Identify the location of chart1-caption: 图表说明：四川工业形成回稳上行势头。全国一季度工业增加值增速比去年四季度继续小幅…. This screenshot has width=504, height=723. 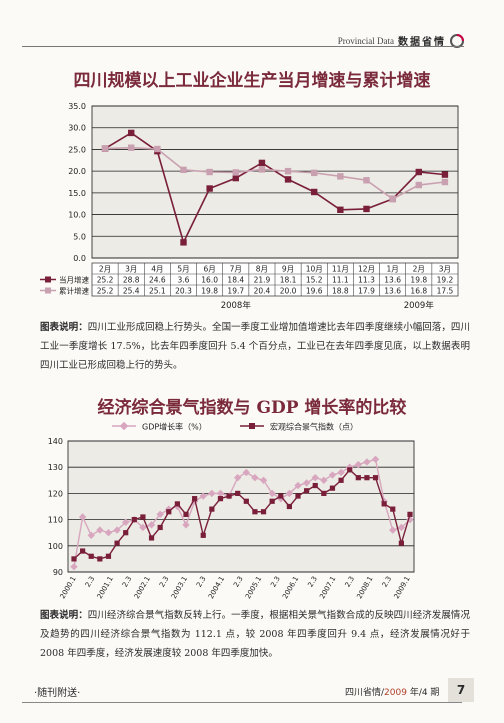
(255, 346).